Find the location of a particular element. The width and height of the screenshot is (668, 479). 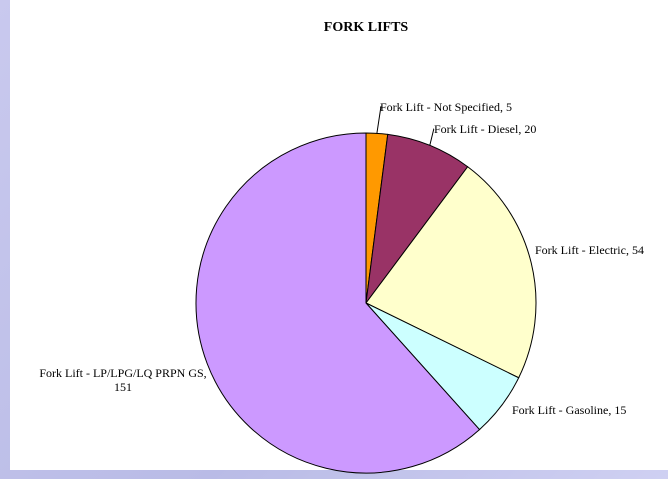

data-label: Fork Lift - Not Specified, 5 is located at coordinates (446, 107).